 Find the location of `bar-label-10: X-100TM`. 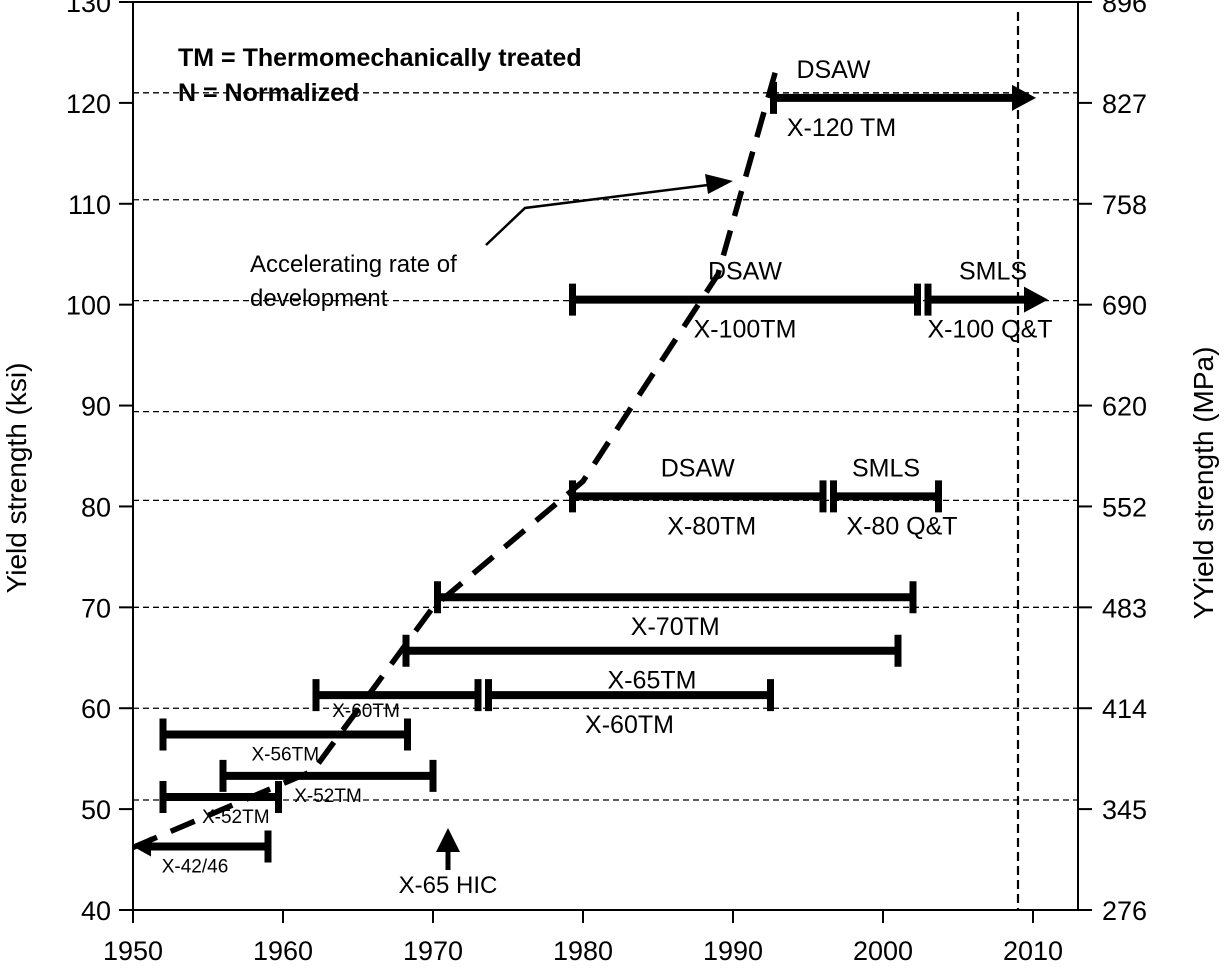

bar-label-10: X-100TM is located at coordinates (745, 330).